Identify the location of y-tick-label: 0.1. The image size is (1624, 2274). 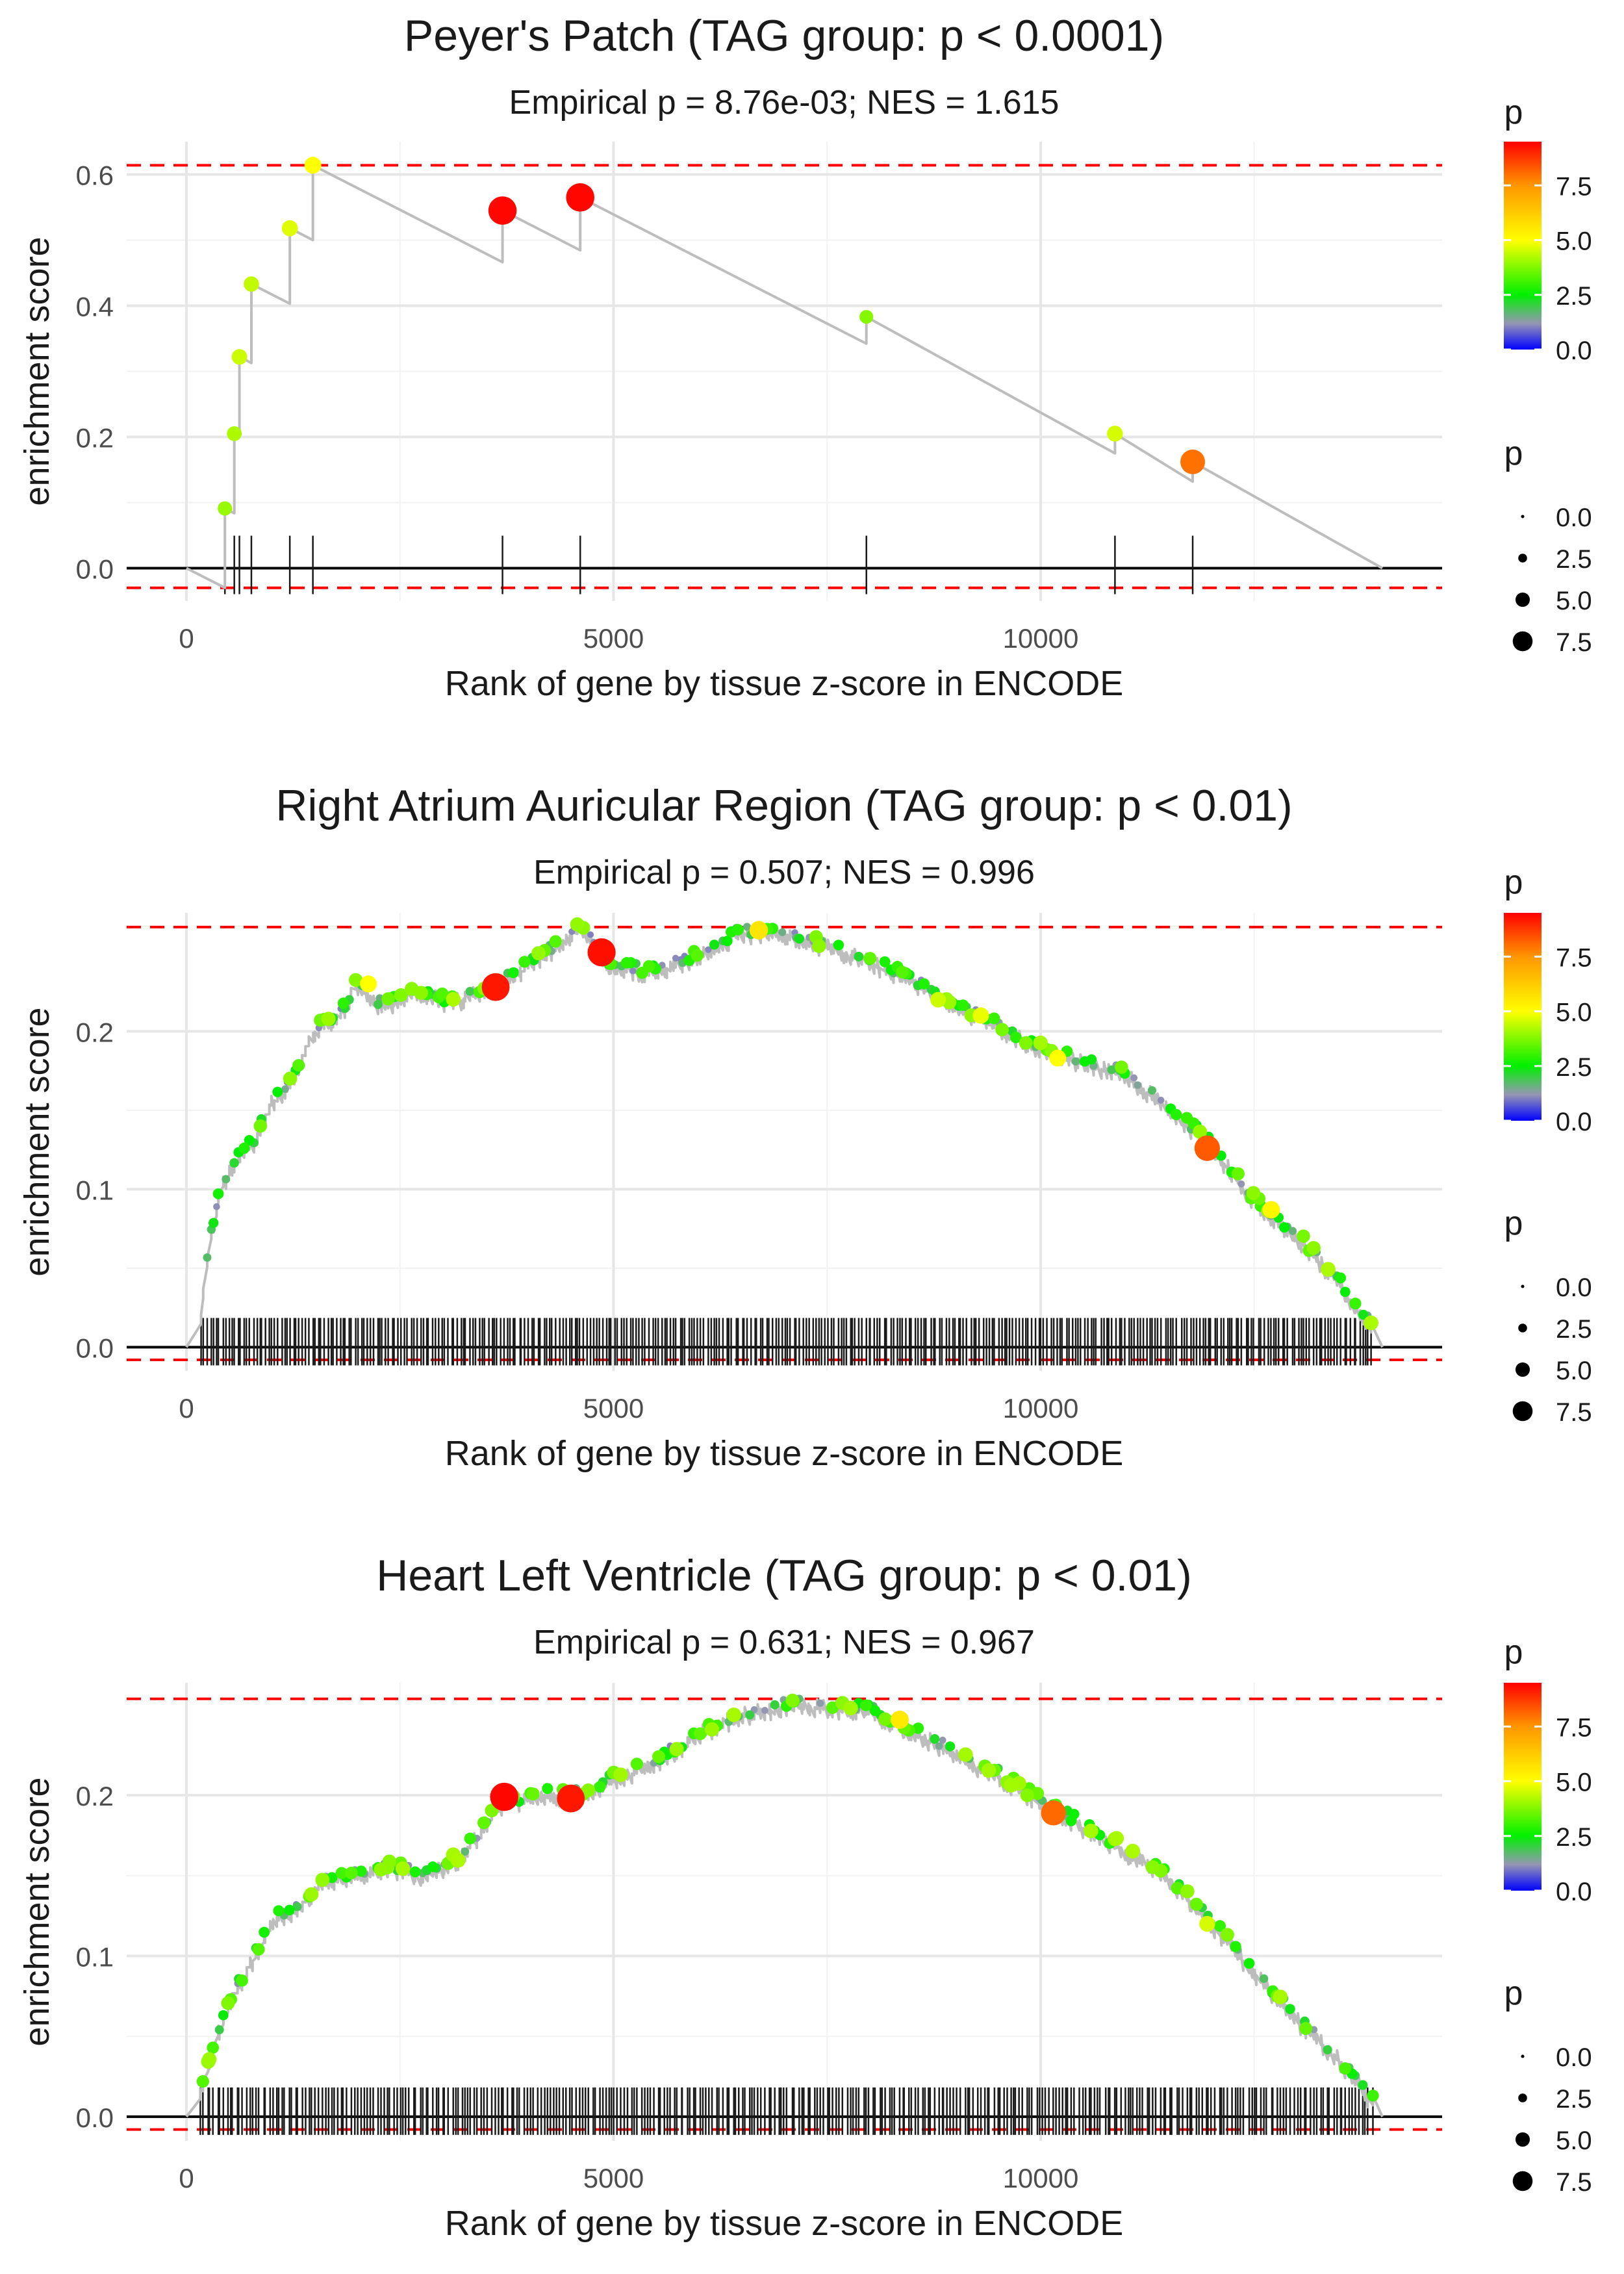
(95, 1957).